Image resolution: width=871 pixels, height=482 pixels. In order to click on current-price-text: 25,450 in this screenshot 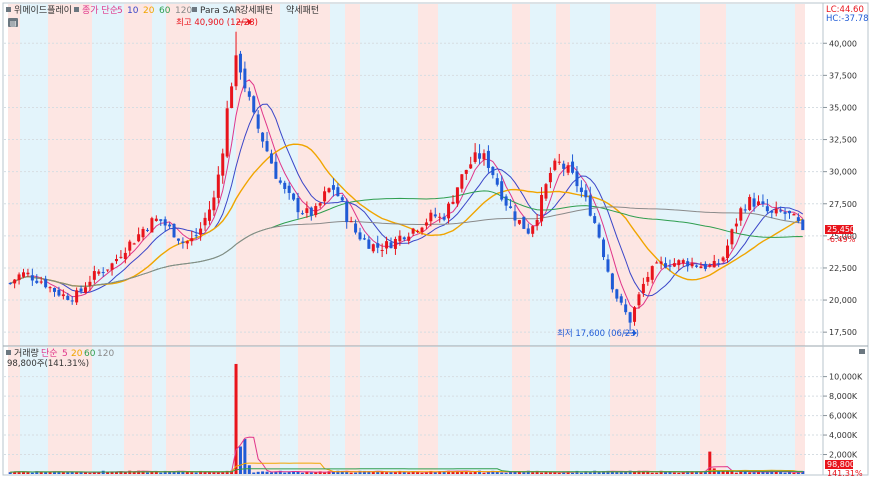, I will do `click(841, 229)`.